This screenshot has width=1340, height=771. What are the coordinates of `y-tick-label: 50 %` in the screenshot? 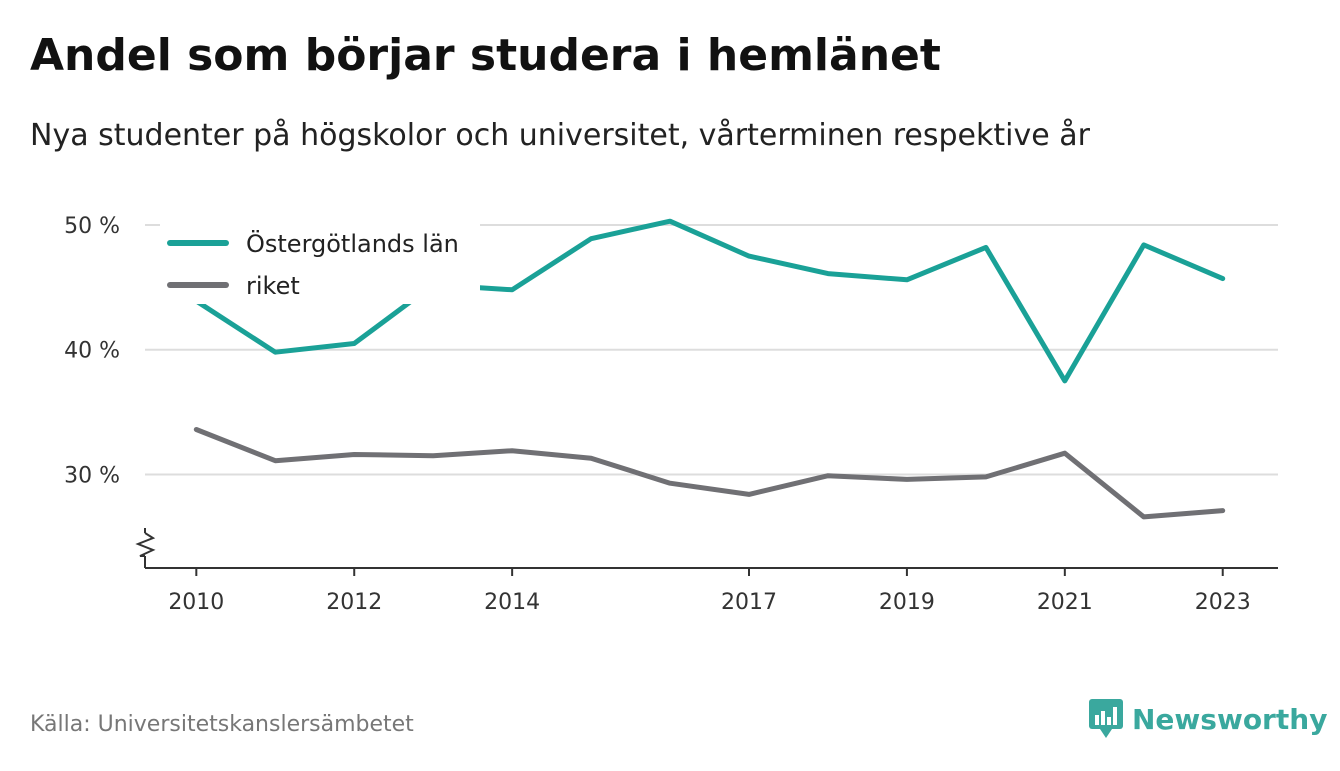 It's located at (92, 226).